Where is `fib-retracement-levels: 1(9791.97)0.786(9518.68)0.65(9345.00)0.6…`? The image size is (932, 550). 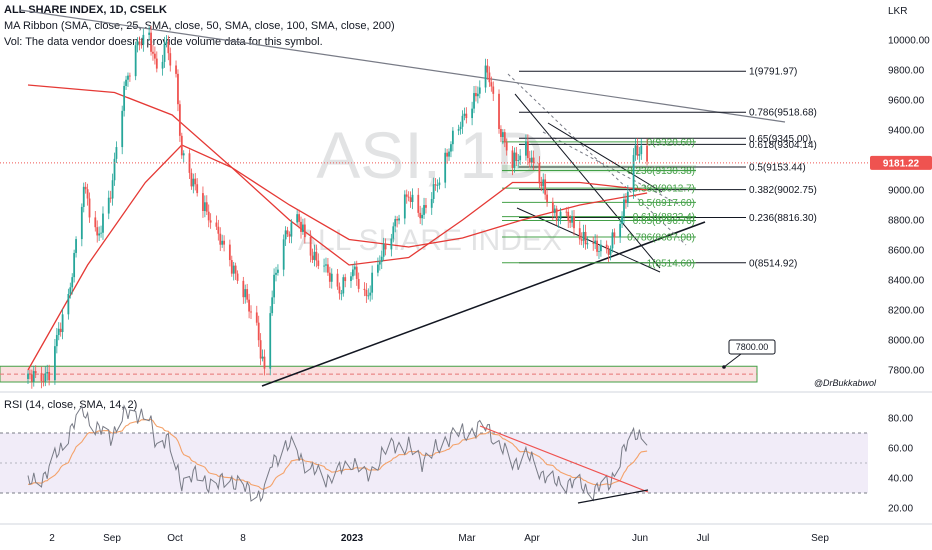
fib-retracement-levels: 1(9791.97)0.786(9518.68)0.65(9345.00)0.6… is located at coordinates (659, 168).